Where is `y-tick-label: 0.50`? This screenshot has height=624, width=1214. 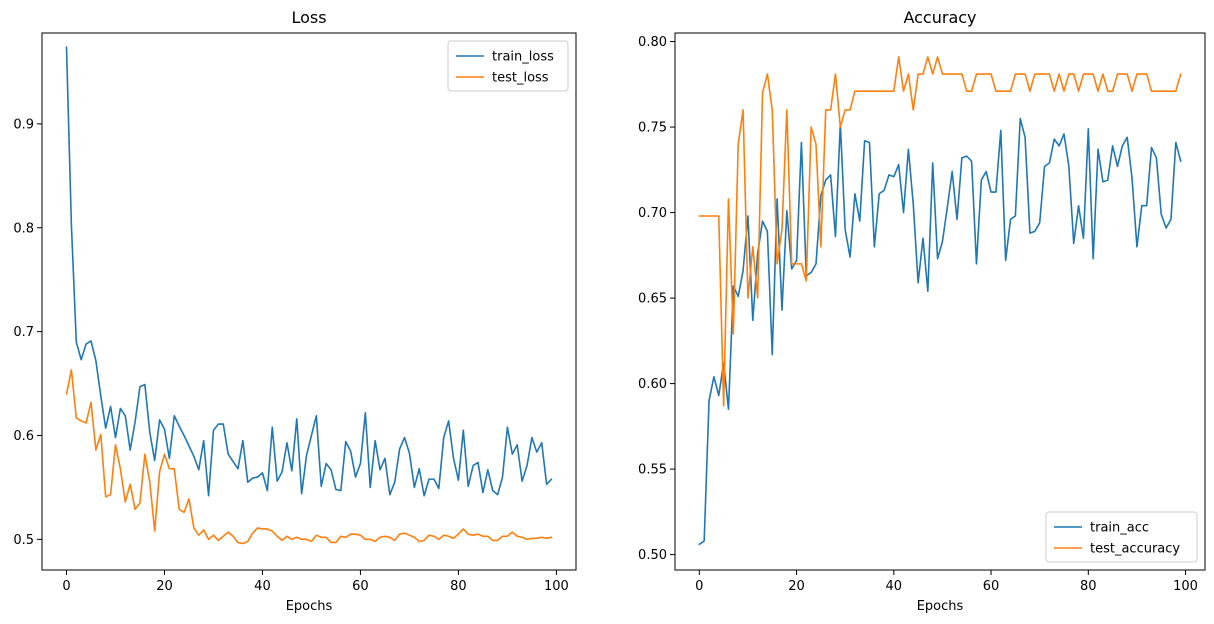 y-tick-label: 0.50 is located at coordinates (652, 555).